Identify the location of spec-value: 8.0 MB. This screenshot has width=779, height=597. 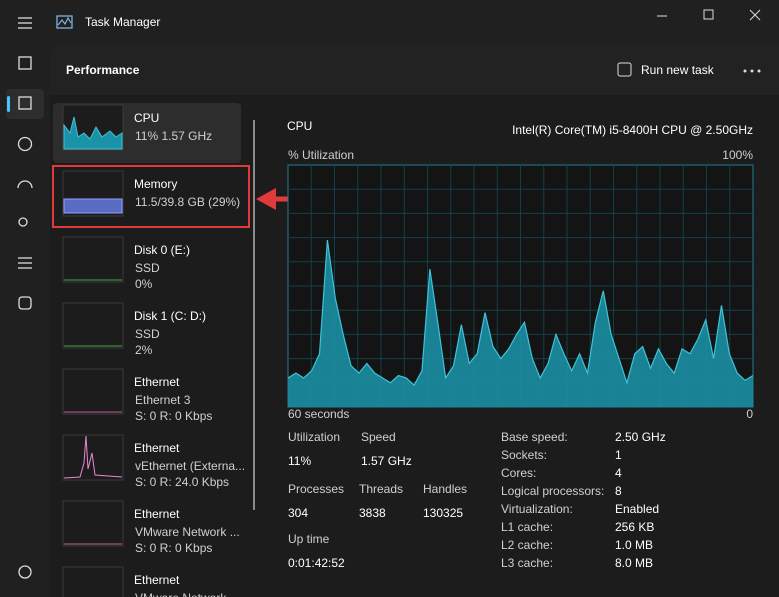
(634, 563).